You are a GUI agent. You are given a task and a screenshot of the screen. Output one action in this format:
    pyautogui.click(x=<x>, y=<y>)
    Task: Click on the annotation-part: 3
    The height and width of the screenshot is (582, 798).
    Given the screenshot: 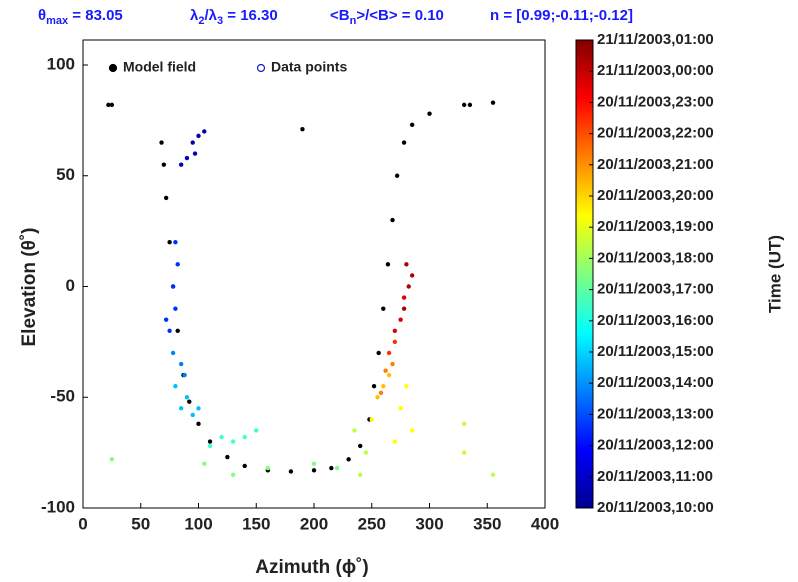 What is the action you would take?
    pyautogui.click(x=220, y=21)
    